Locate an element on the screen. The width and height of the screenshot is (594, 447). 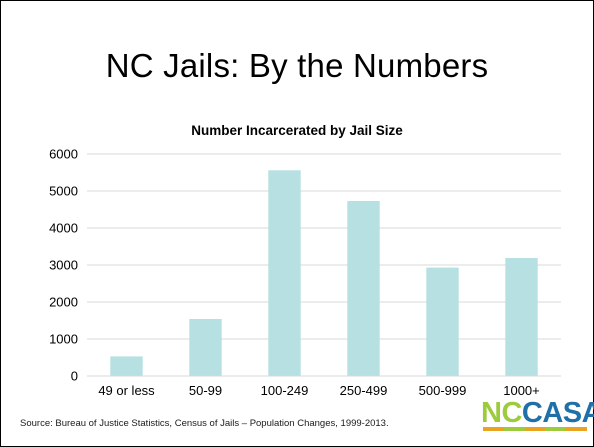
x-tick-label: 50-99 is located at coordinates (205, 390).